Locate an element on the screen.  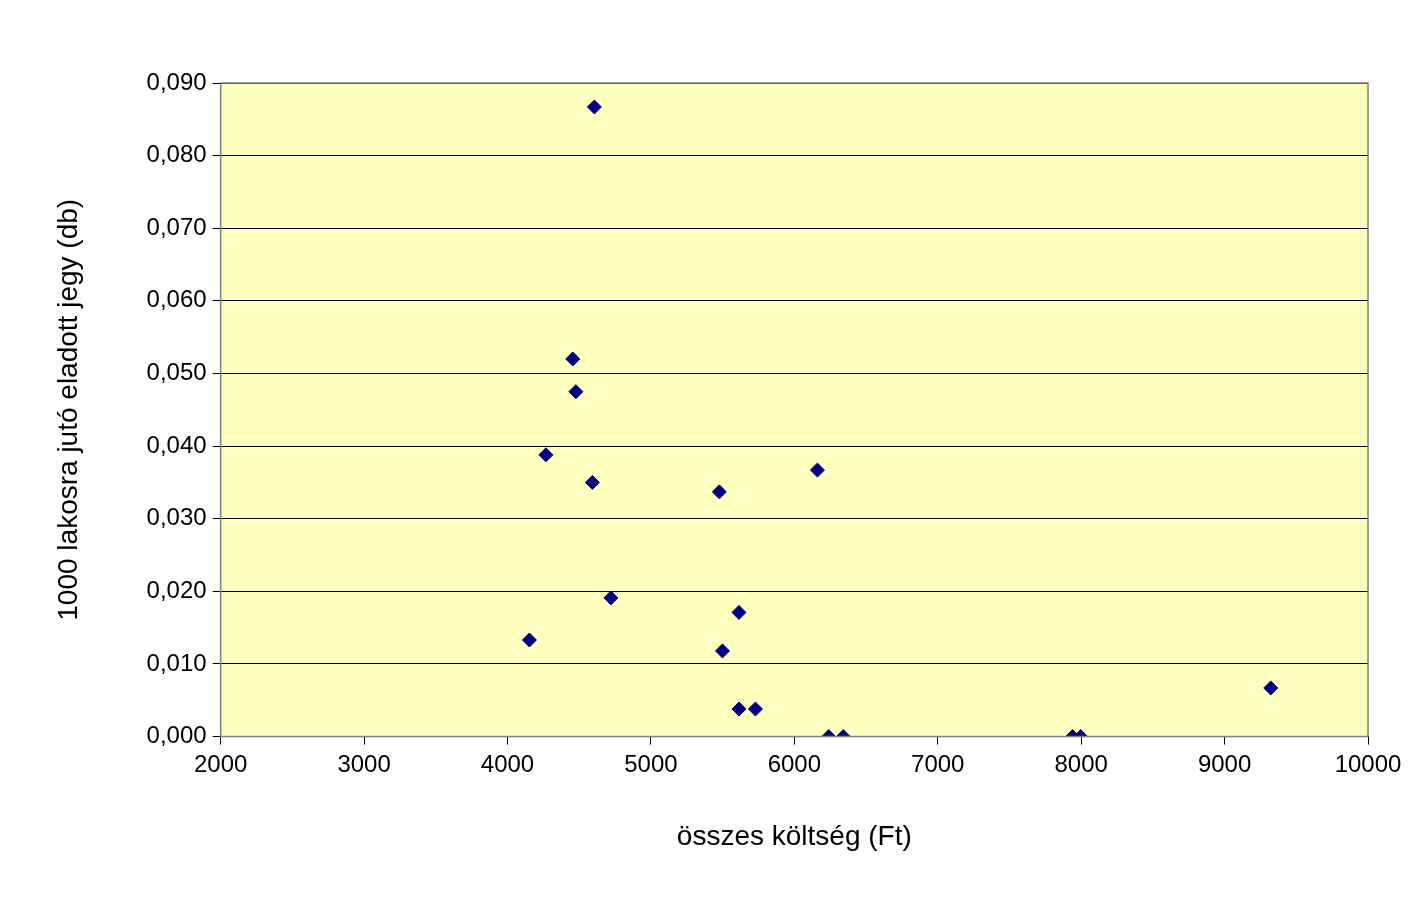
y-tick-label: 0,060 is located at coordinates (176, 299).